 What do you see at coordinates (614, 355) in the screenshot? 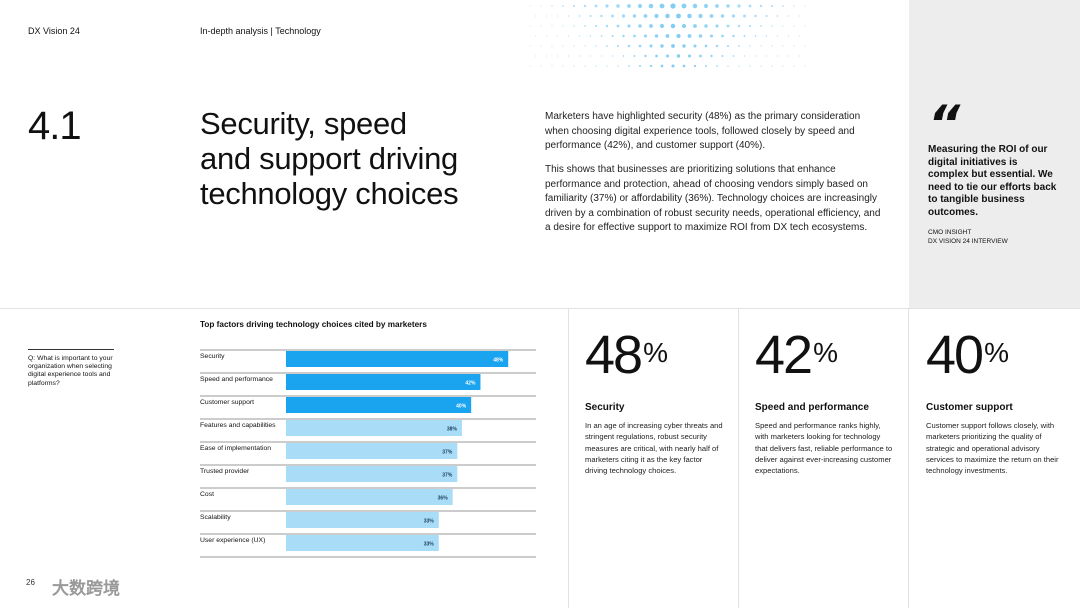
I see `stat-security-number: 48` at bounding box center [614, 355].